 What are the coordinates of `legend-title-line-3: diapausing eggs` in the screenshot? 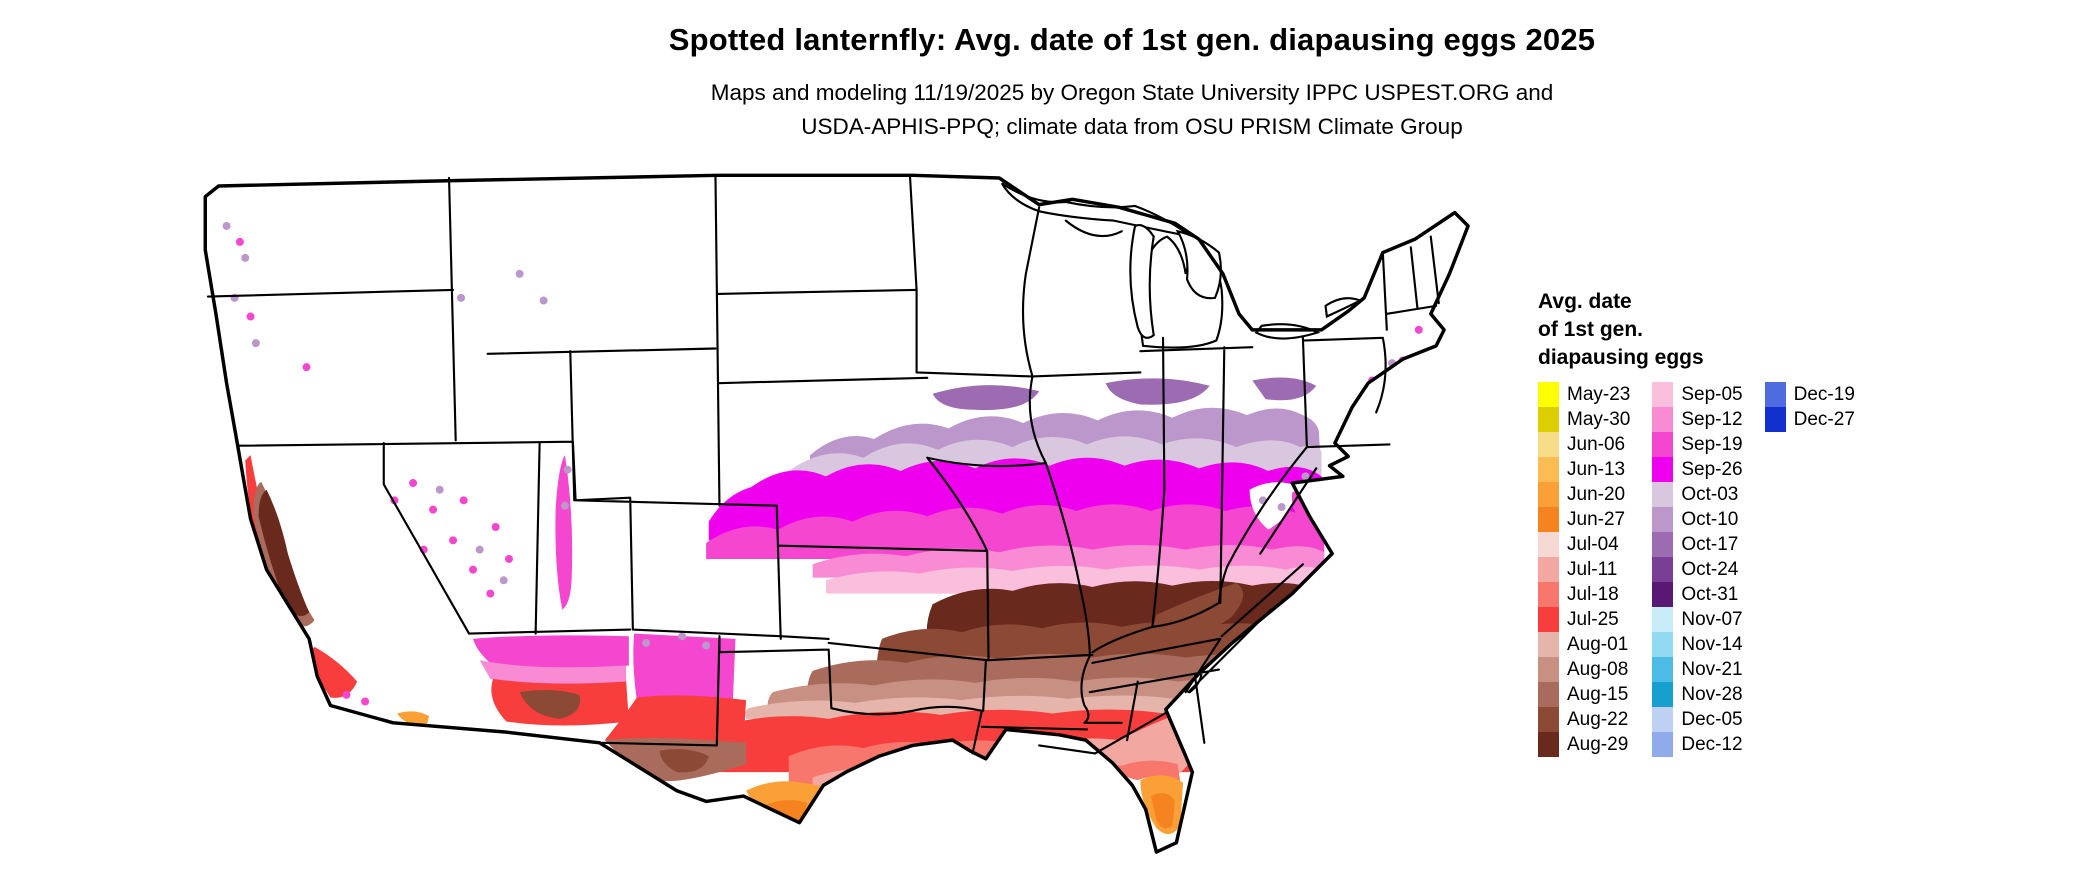 It's located at (1621, 357).